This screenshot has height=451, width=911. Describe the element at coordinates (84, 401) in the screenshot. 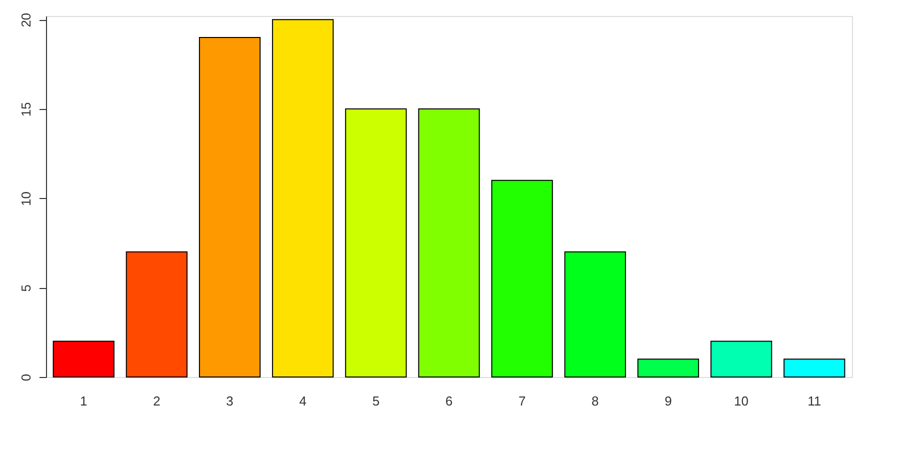

I see `x-tick-label: 1` at that location.